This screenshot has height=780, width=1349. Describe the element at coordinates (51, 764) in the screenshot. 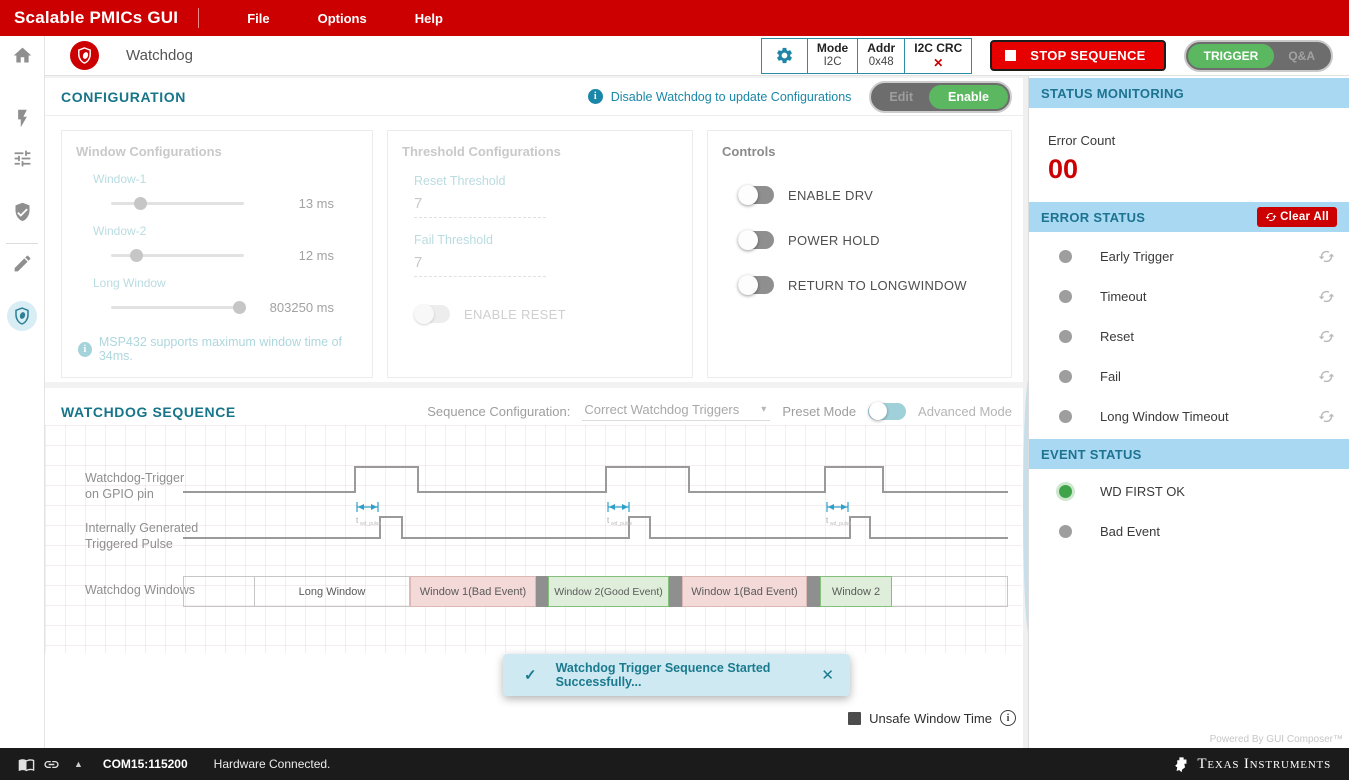

I see `connection-link-icon` at that location.